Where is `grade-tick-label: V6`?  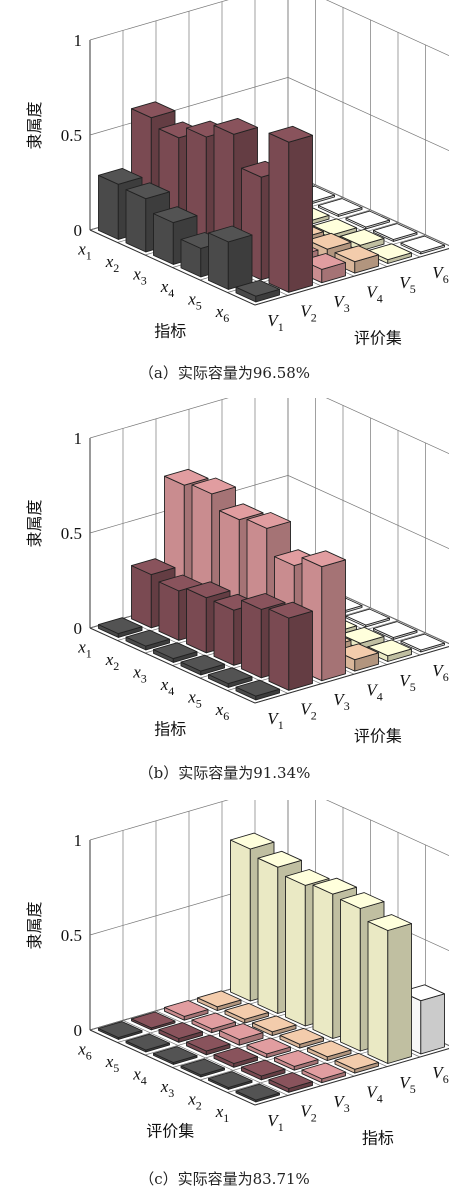 grade-tick-label: V6 is located at coordinates (440, 1074).